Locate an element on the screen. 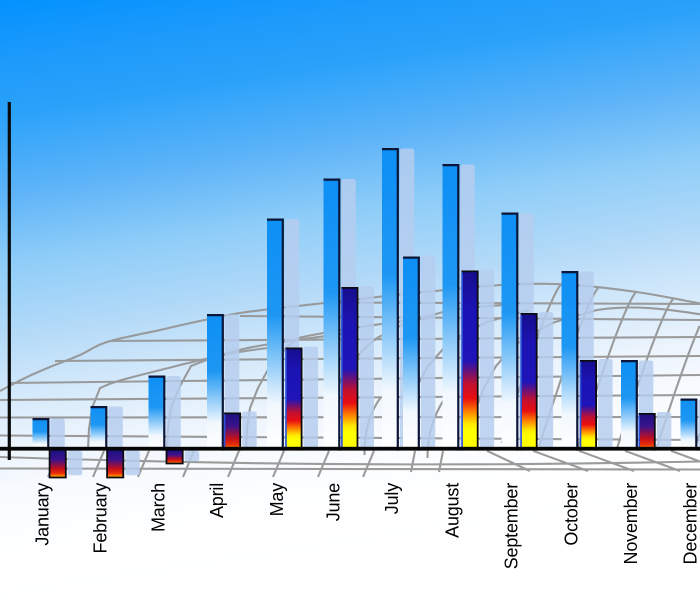 This screenshot has width=700, height=600. svg-text: April is located at coordinates (217, 500).